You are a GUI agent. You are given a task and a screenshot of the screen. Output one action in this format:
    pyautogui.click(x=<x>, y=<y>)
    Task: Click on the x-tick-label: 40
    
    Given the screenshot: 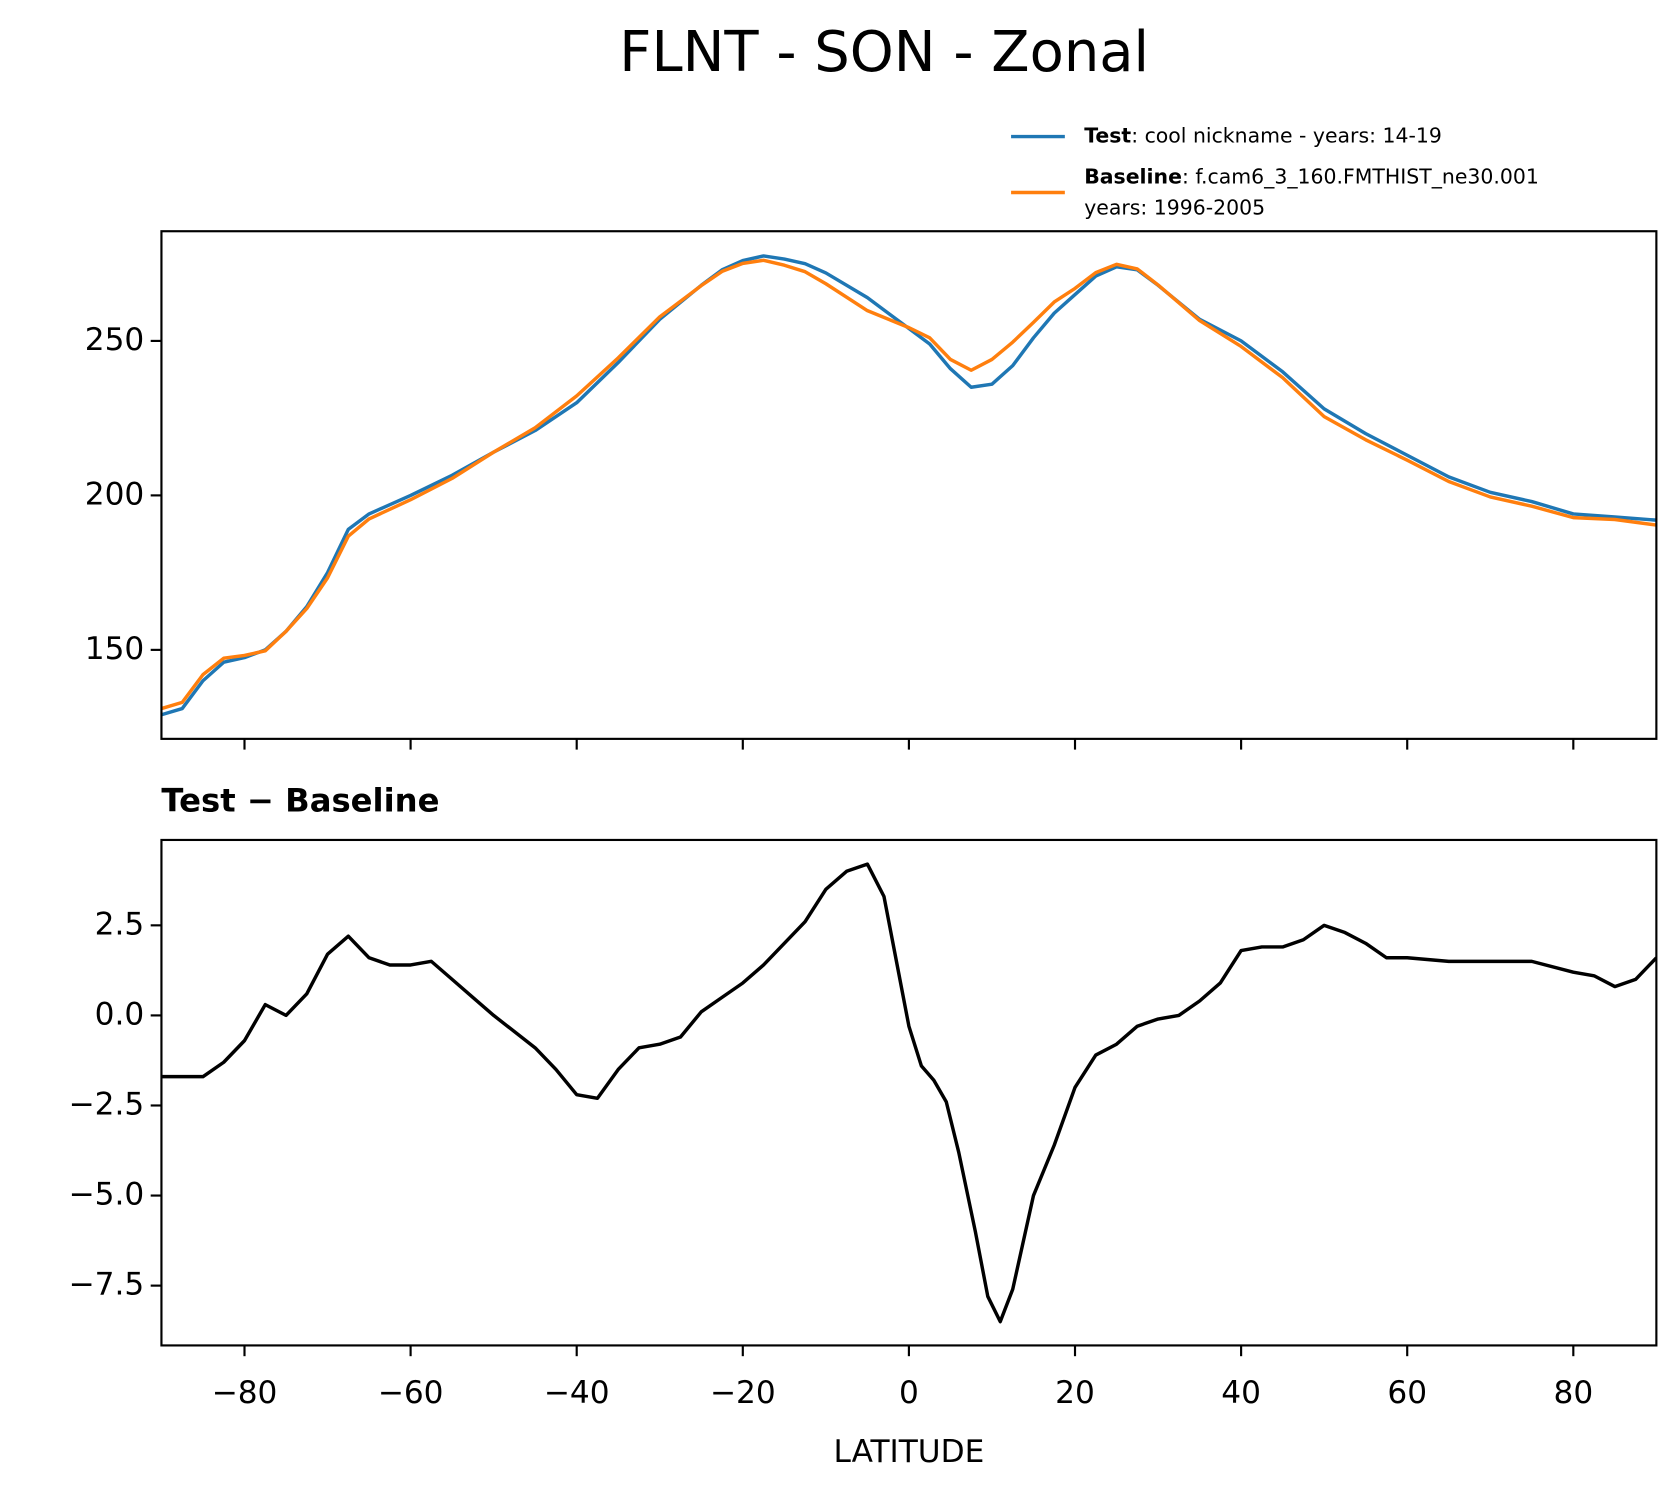 What is the action you would take?
    pyautogui.click(x=1241, y=1393)
    